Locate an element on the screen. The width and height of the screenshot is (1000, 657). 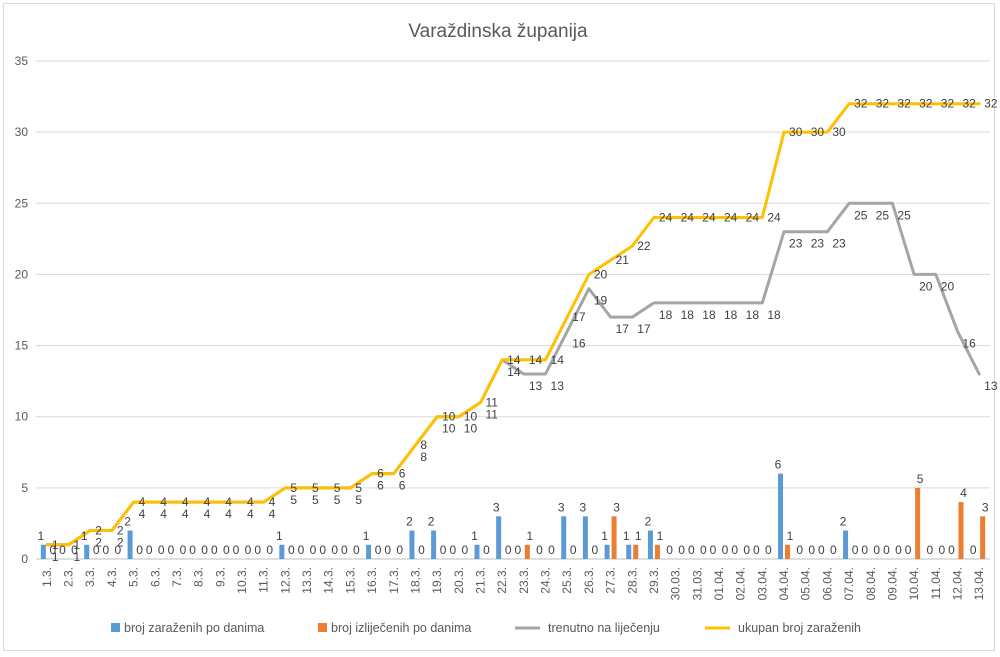
x-tick-label: 13.3. is located at coordinates (307, 580).